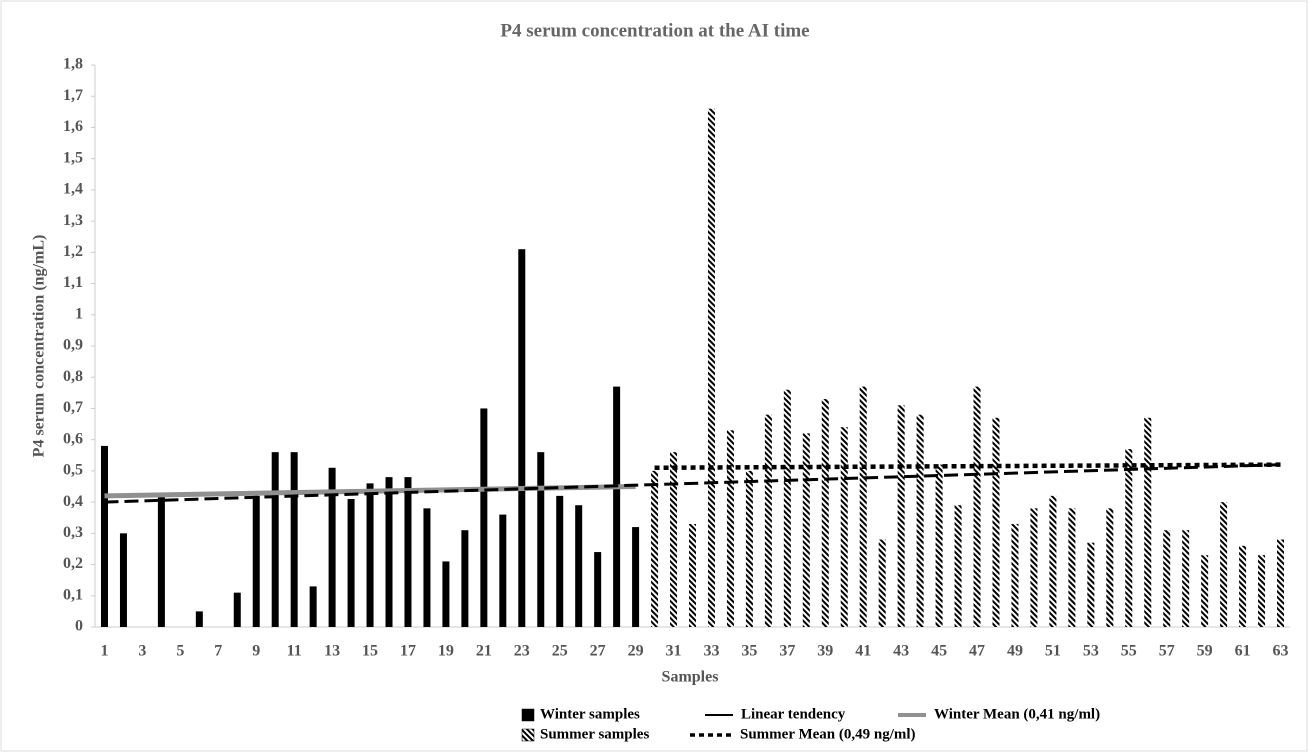  What do you see at coordinates (73, 345) in the screenshot?
I see `y-tick-label: 0,9` at bounding box center [73, 345].